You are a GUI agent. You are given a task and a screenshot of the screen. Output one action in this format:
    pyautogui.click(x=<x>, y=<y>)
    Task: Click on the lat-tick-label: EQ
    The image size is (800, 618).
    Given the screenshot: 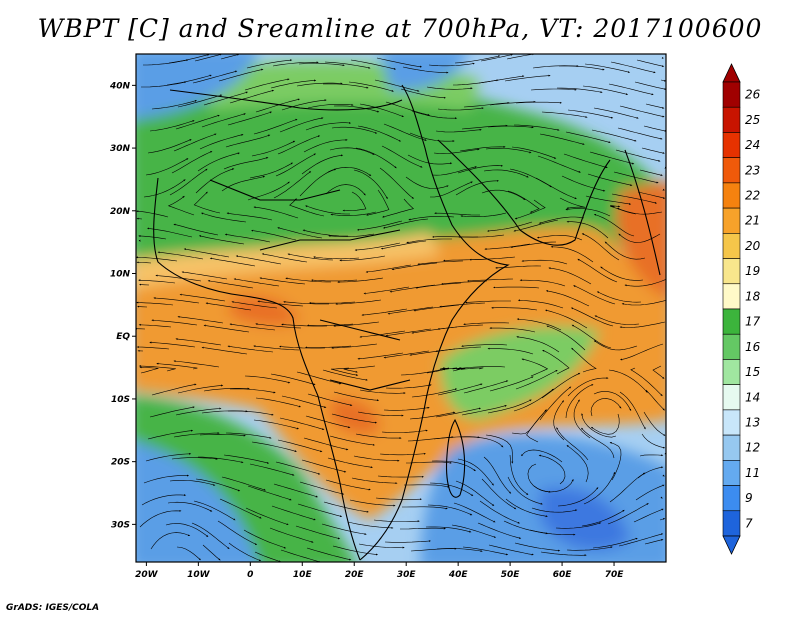 What is the action you would take?
    pyautogui.click(x=123, y=337)
    